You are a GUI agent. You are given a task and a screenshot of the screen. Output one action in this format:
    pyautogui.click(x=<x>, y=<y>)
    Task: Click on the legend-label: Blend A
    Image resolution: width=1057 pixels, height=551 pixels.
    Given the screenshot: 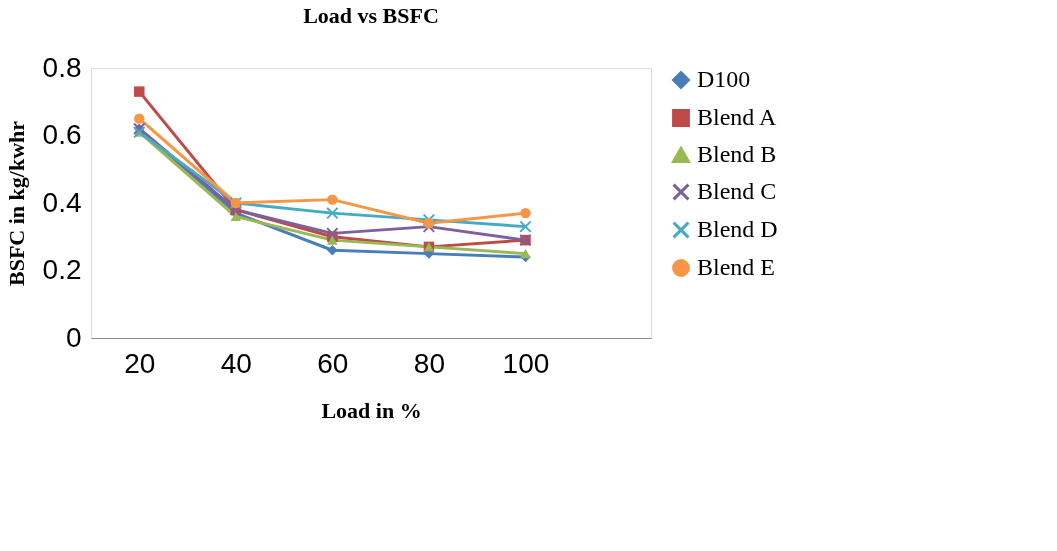 What is the action you would take?
    pyautogui.click(x=737, y=117)
    